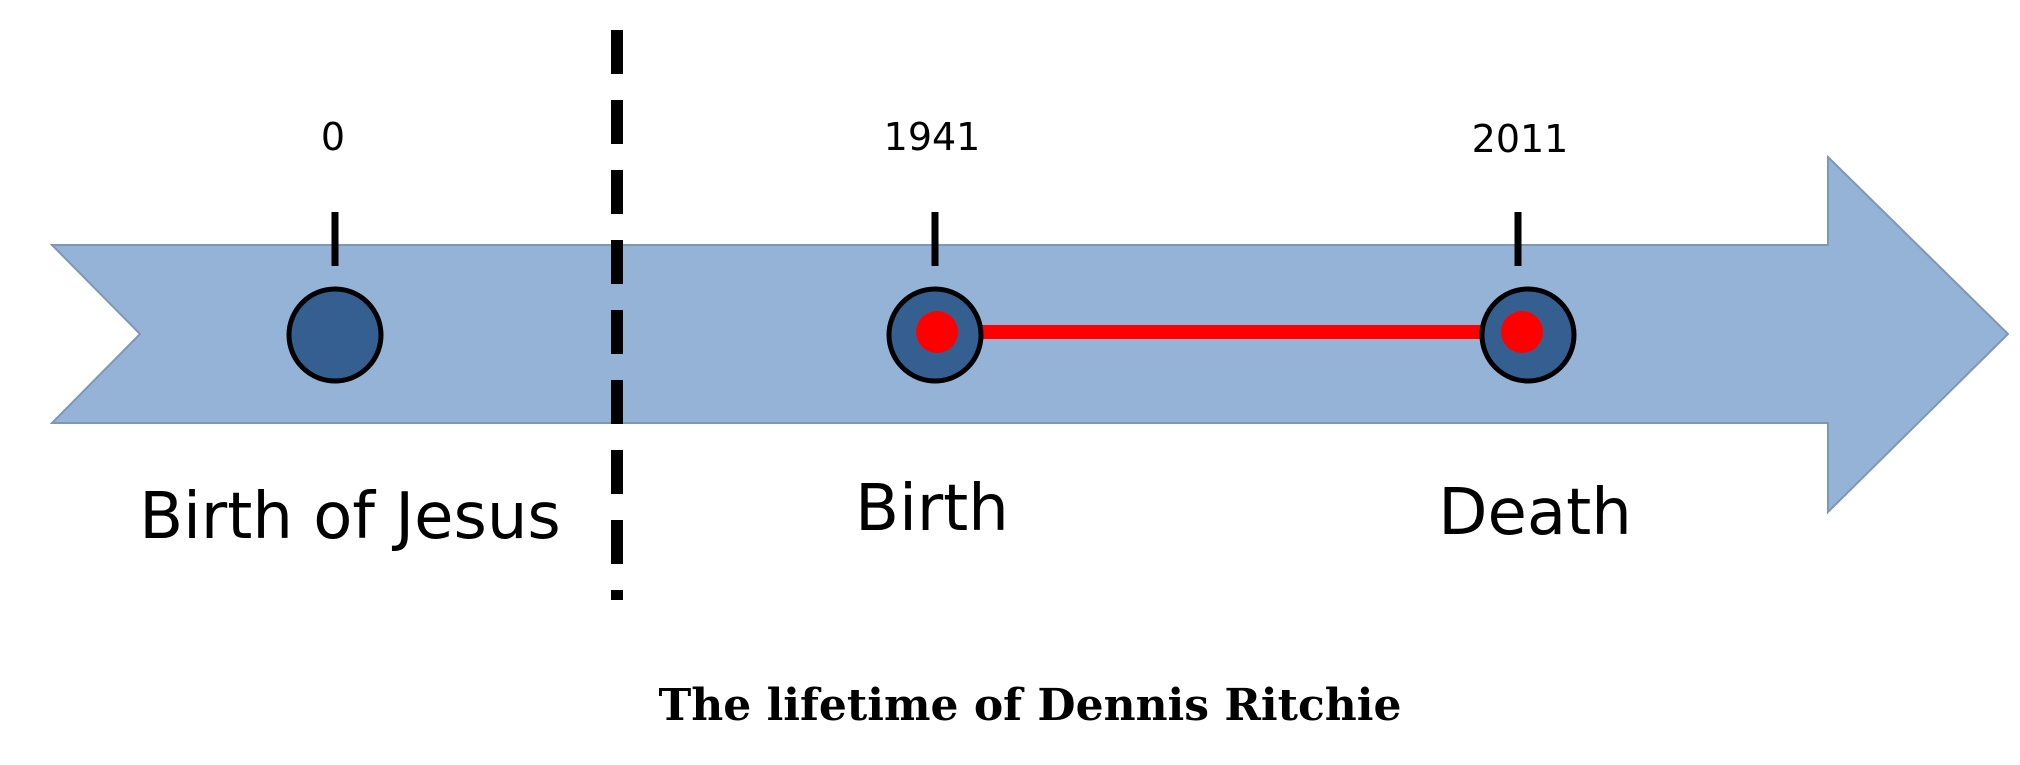 The image size is (2020, 765). Describe the element at coordinates (333, 137) in the screenshot. I see `event-year-label: 0` at that location.